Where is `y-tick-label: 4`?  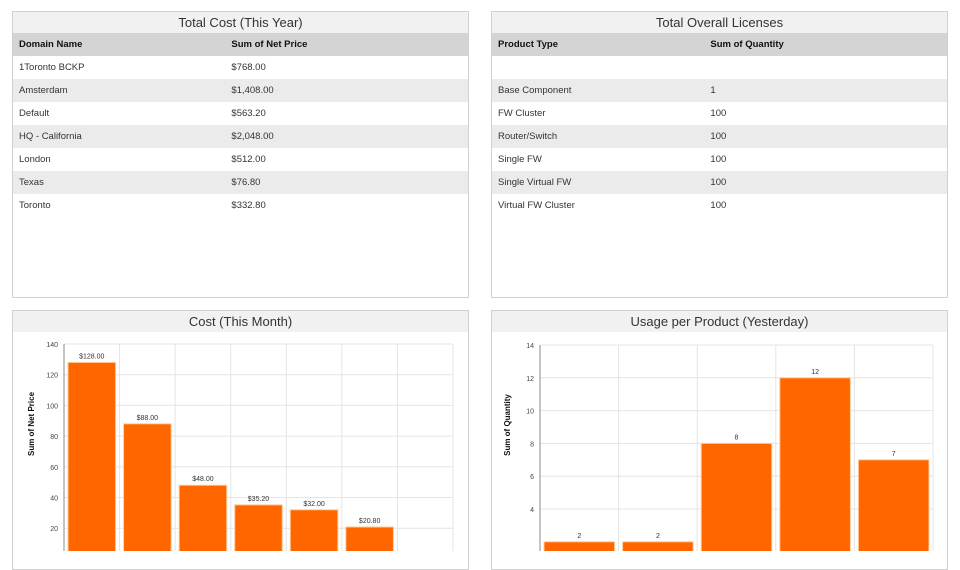 y-tick-label: 4 is located at coordinates (532, 510).